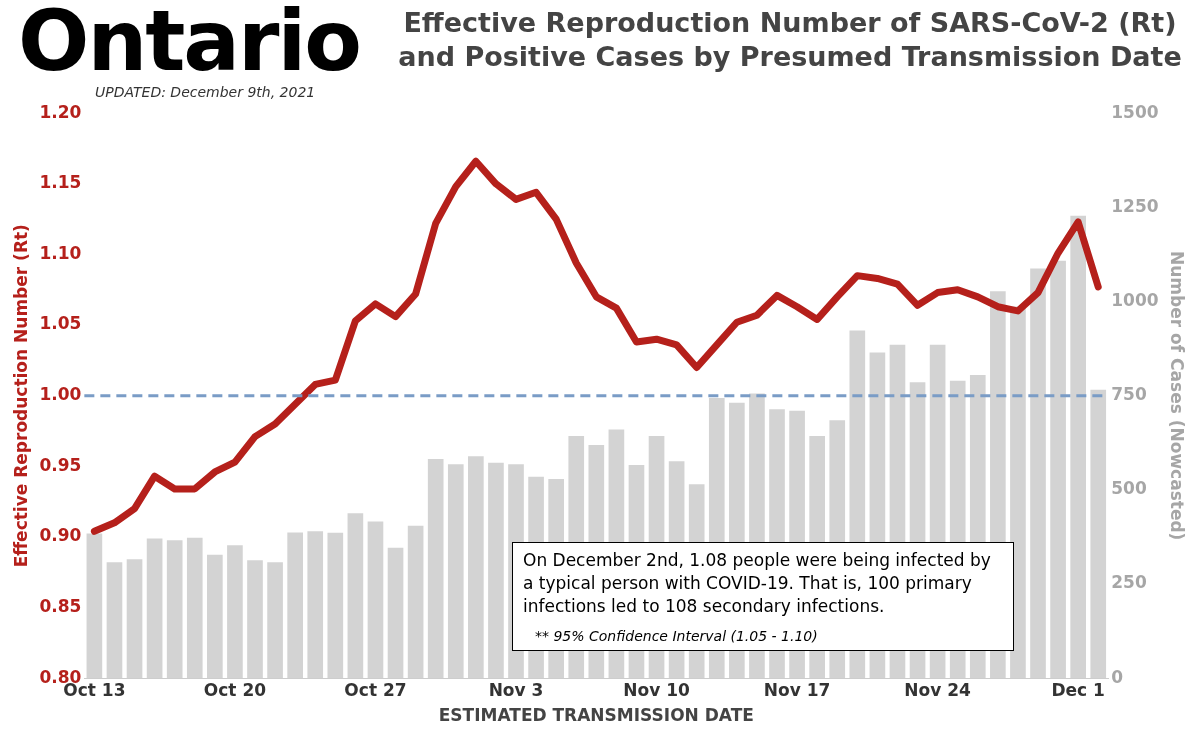  I want to click on y-tick-label: 0.90, so click(60, 535).